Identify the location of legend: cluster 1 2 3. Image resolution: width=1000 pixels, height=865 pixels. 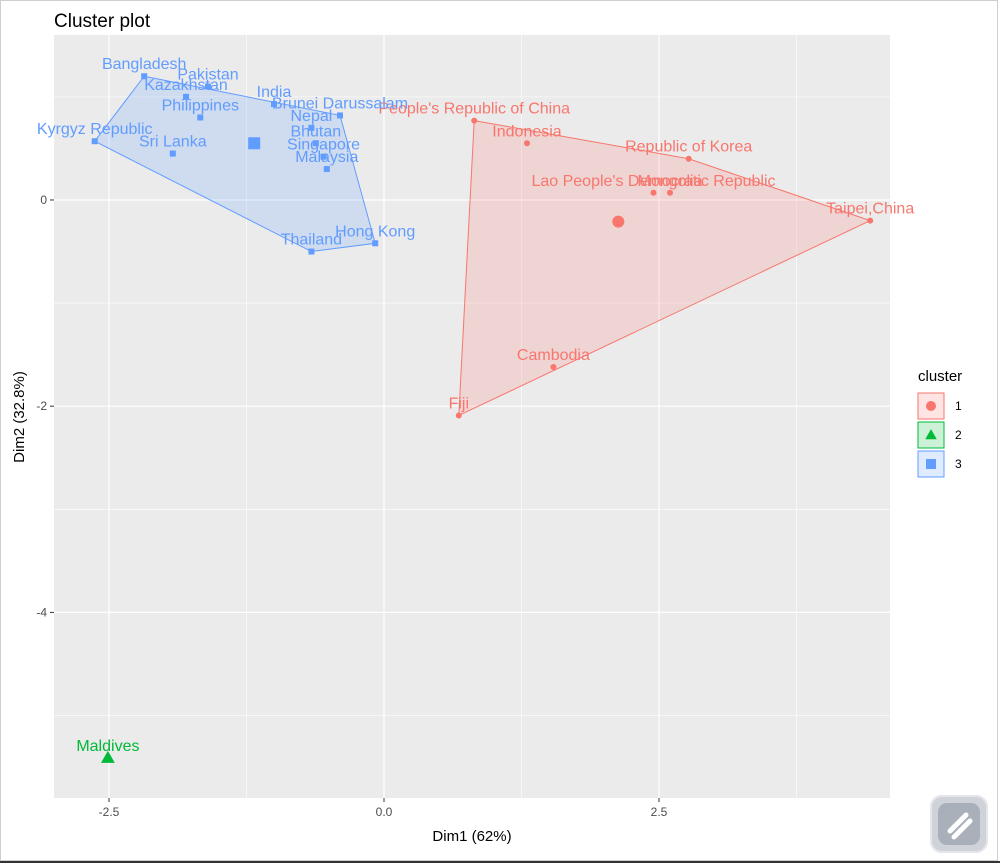
(939, 423).